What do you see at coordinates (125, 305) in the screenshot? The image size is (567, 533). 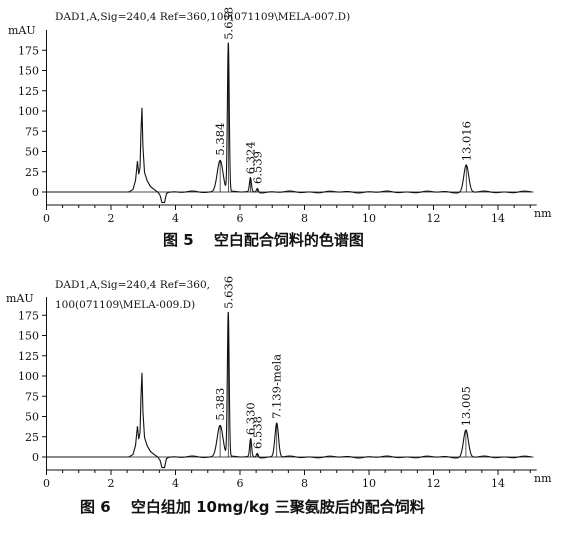 I see `chart-header-line: 100(071109\MELA-009.D)` at bounding box center [125, 305].